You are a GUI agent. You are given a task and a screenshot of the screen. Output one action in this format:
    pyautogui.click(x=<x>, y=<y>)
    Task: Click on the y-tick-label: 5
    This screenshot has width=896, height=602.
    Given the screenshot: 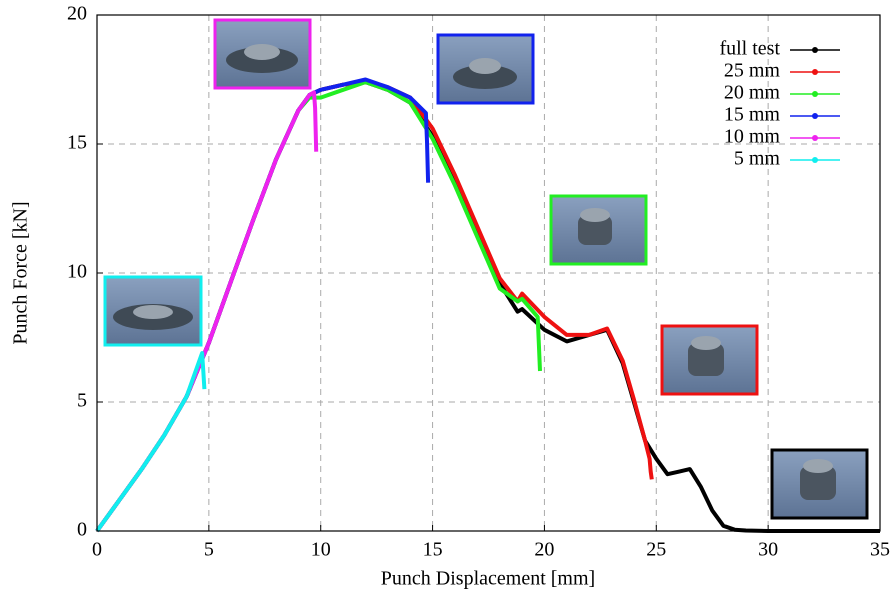 What is the action you would take?
    pyautogui.click(x=82, y=401)
    